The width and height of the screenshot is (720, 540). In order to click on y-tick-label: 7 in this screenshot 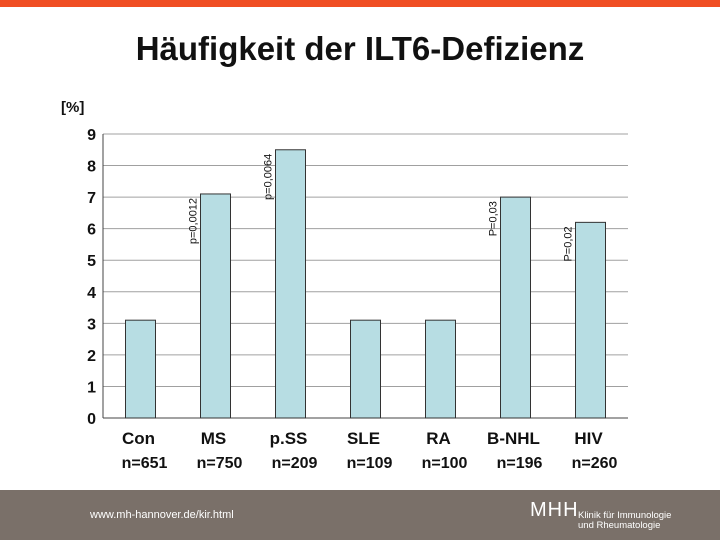, I will do `click(91, 198)`.